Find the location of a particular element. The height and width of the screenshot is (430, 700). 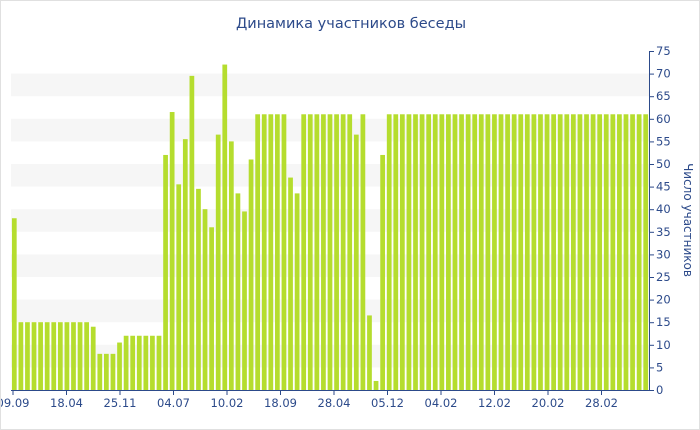

y-tick-label: 65 is located at coordinates (663, 96).